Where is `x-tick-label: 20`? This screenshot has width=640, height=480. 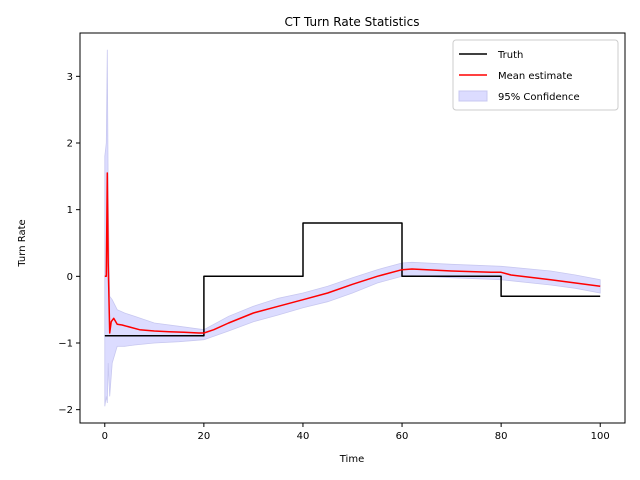
x-tick-label: 20 is located at coordinates (203, 436).